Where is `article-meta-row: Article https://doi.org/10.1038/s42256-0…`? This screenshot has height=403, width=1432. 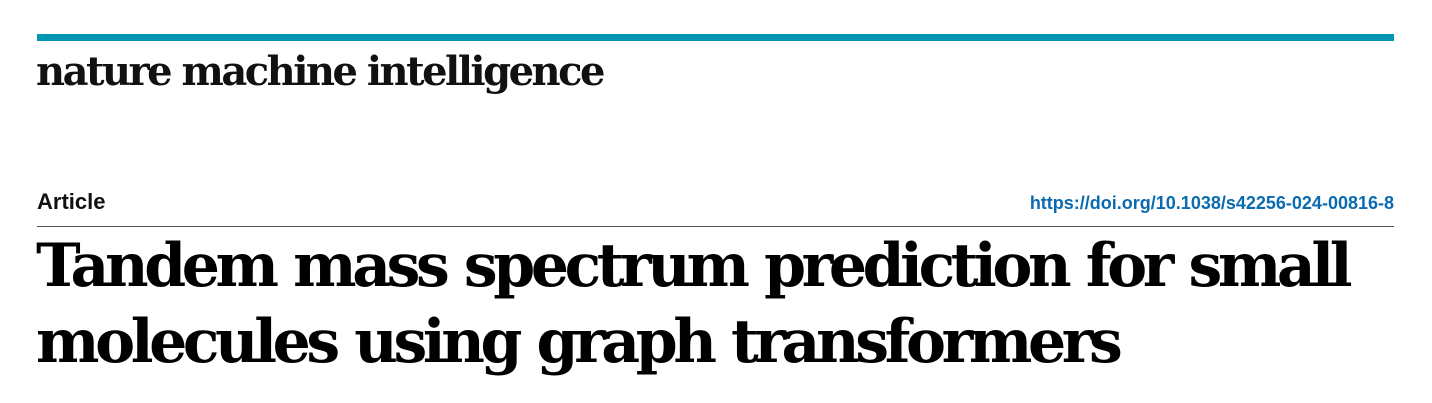 article-meta-row: Article https://doi.org/10.1038/s42256-0… is located at coordinates (715, 202).